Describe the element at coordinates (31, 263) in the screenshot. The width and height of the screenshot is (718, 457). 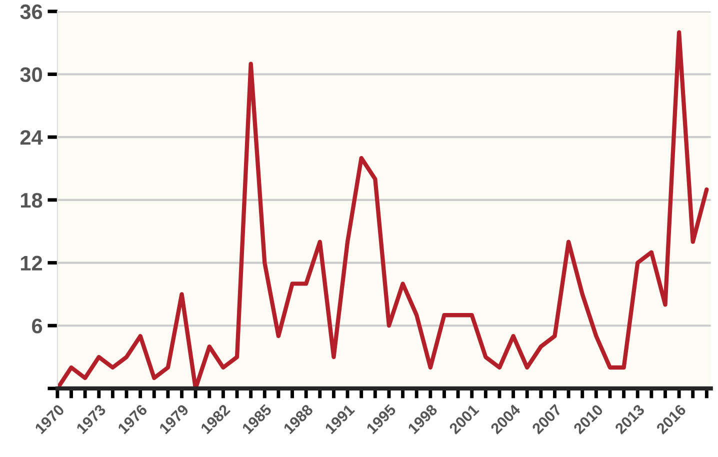
I see `y-tick-label: 12` at that location.